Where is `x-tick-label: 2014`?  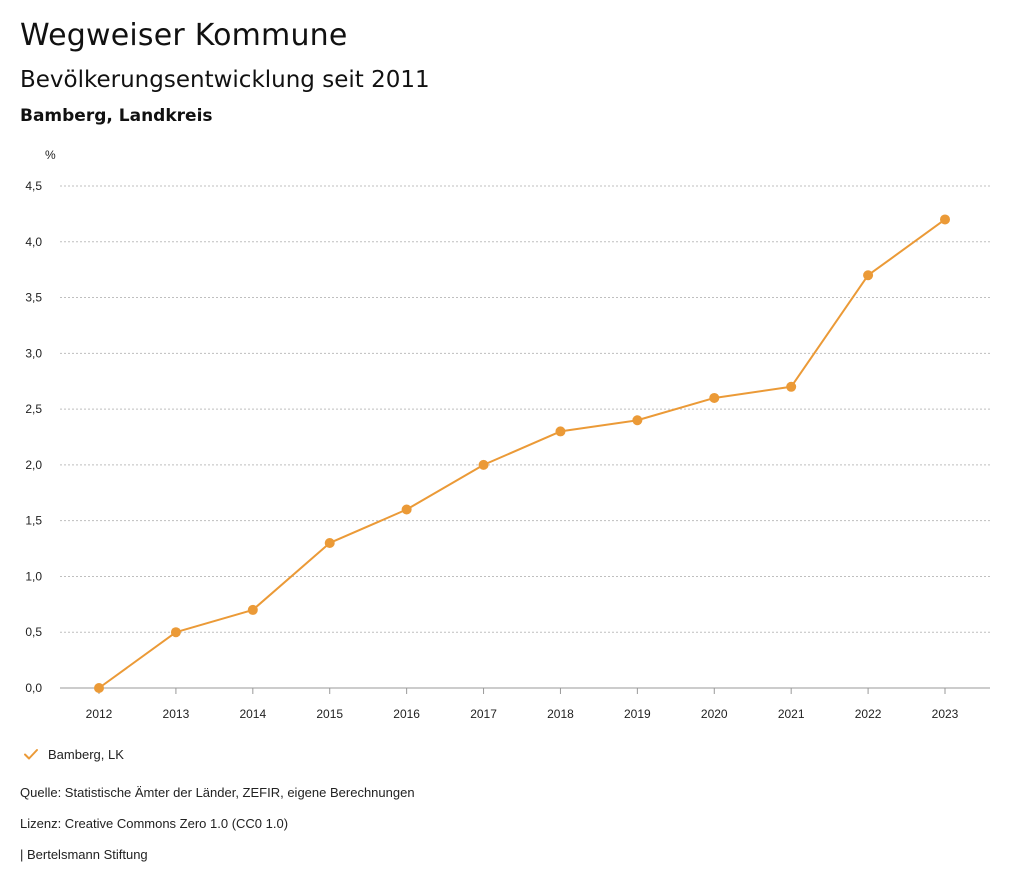
x-tick-label: 2014 is located at coordinates (252, 714).